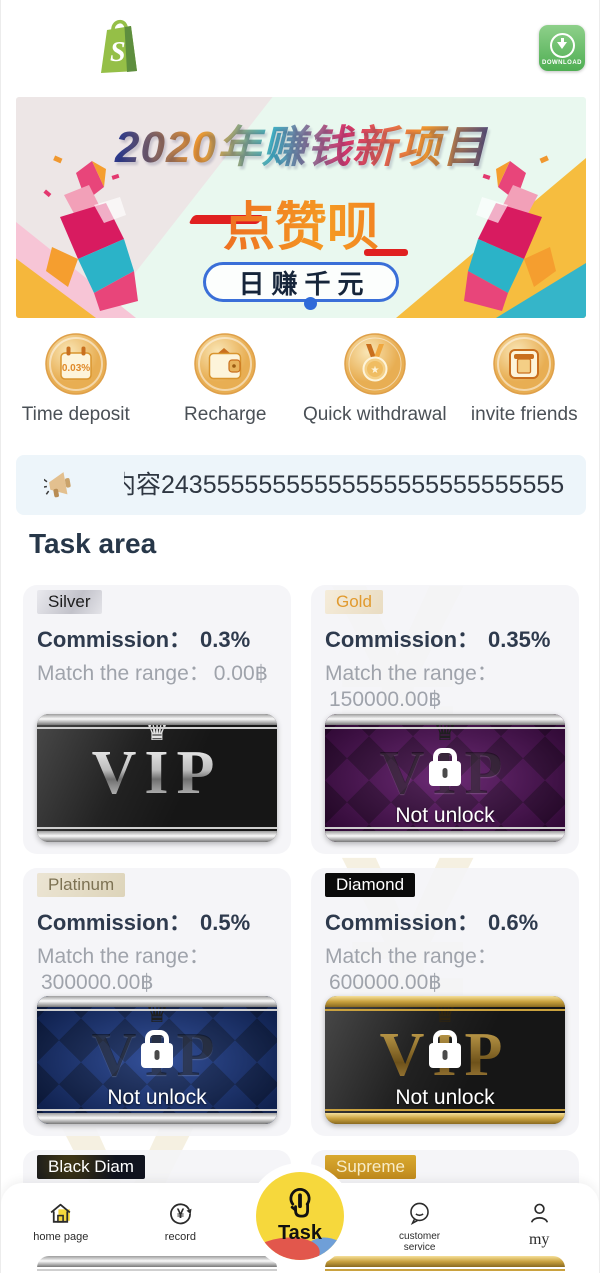 The height and width of the screenshot is (1273, 600). Describe the element at coordinates (524, 414) in the screenshot. I see `quick-action-label: invite friends` at that location.